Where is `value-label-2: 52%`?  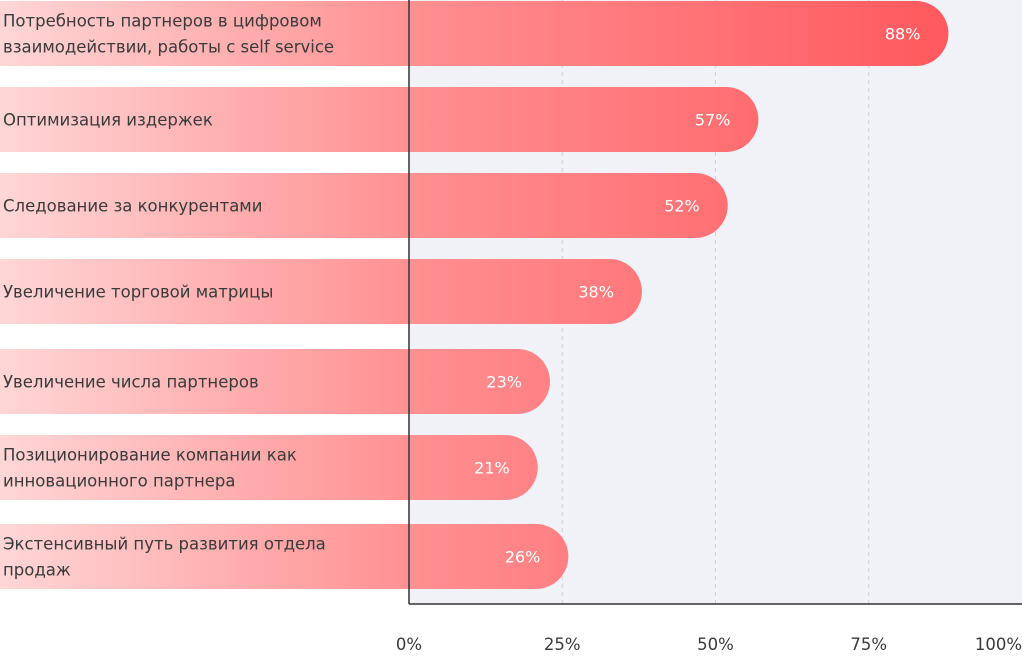
value-label-2: 52% is located at coordinates (682, 206).